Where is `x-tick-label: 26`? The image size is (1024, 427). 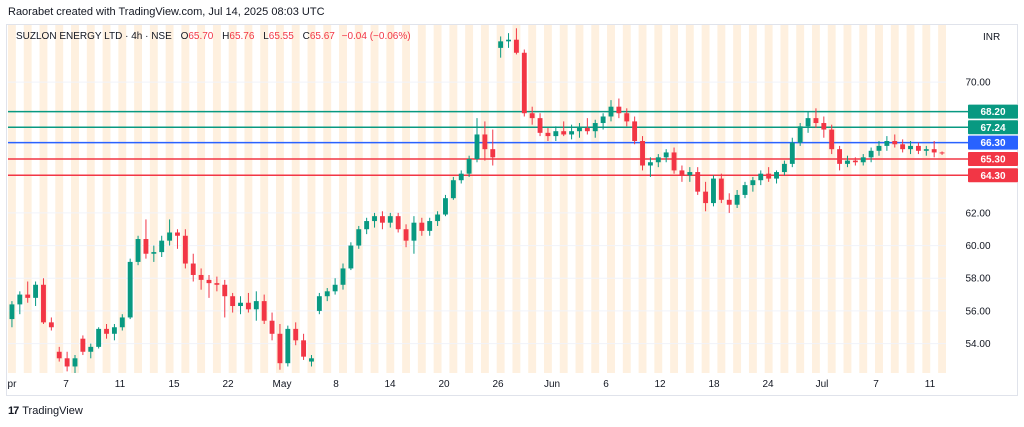
x-tick-label: 26 is located at coordinates (498, 384).